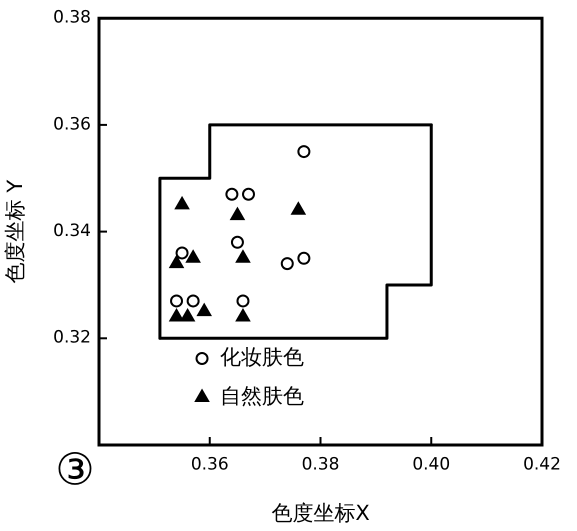  Describe the element at coordinates (72, 338) in the screenshot. I see `y-tick-label: 0.32` at that location.